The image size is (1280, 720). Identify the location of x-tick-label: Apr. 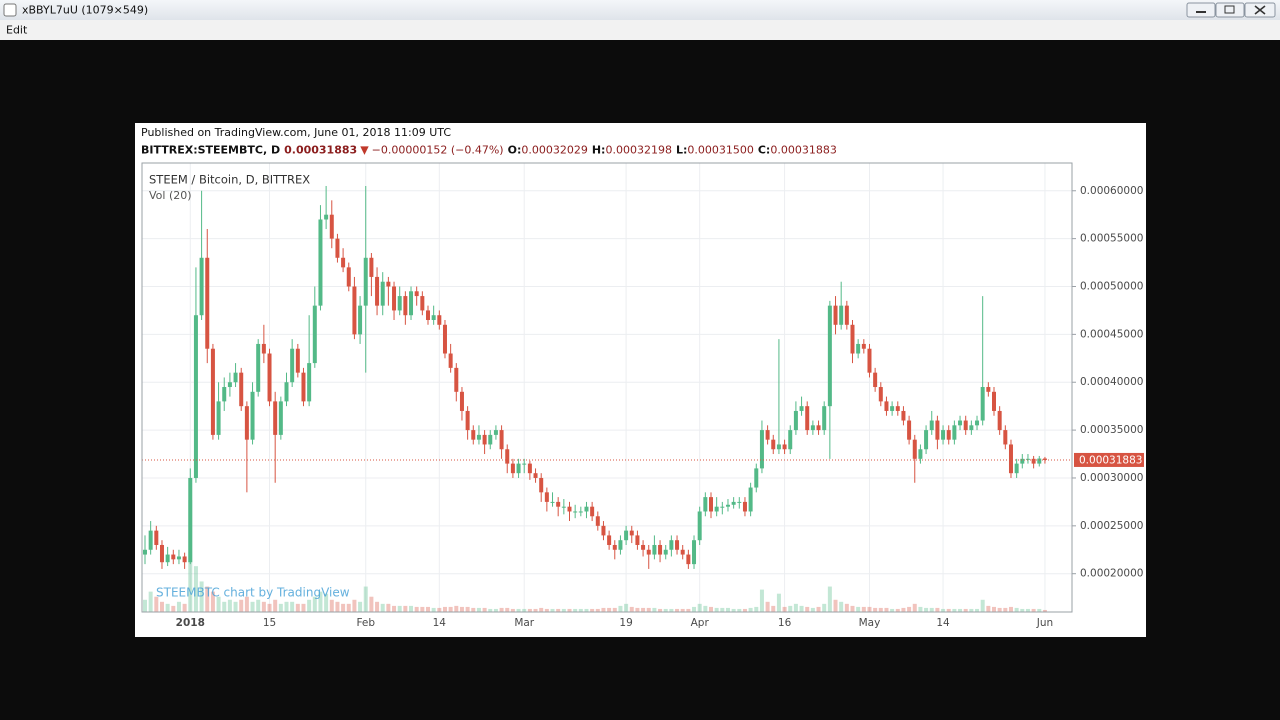
(700, 623).